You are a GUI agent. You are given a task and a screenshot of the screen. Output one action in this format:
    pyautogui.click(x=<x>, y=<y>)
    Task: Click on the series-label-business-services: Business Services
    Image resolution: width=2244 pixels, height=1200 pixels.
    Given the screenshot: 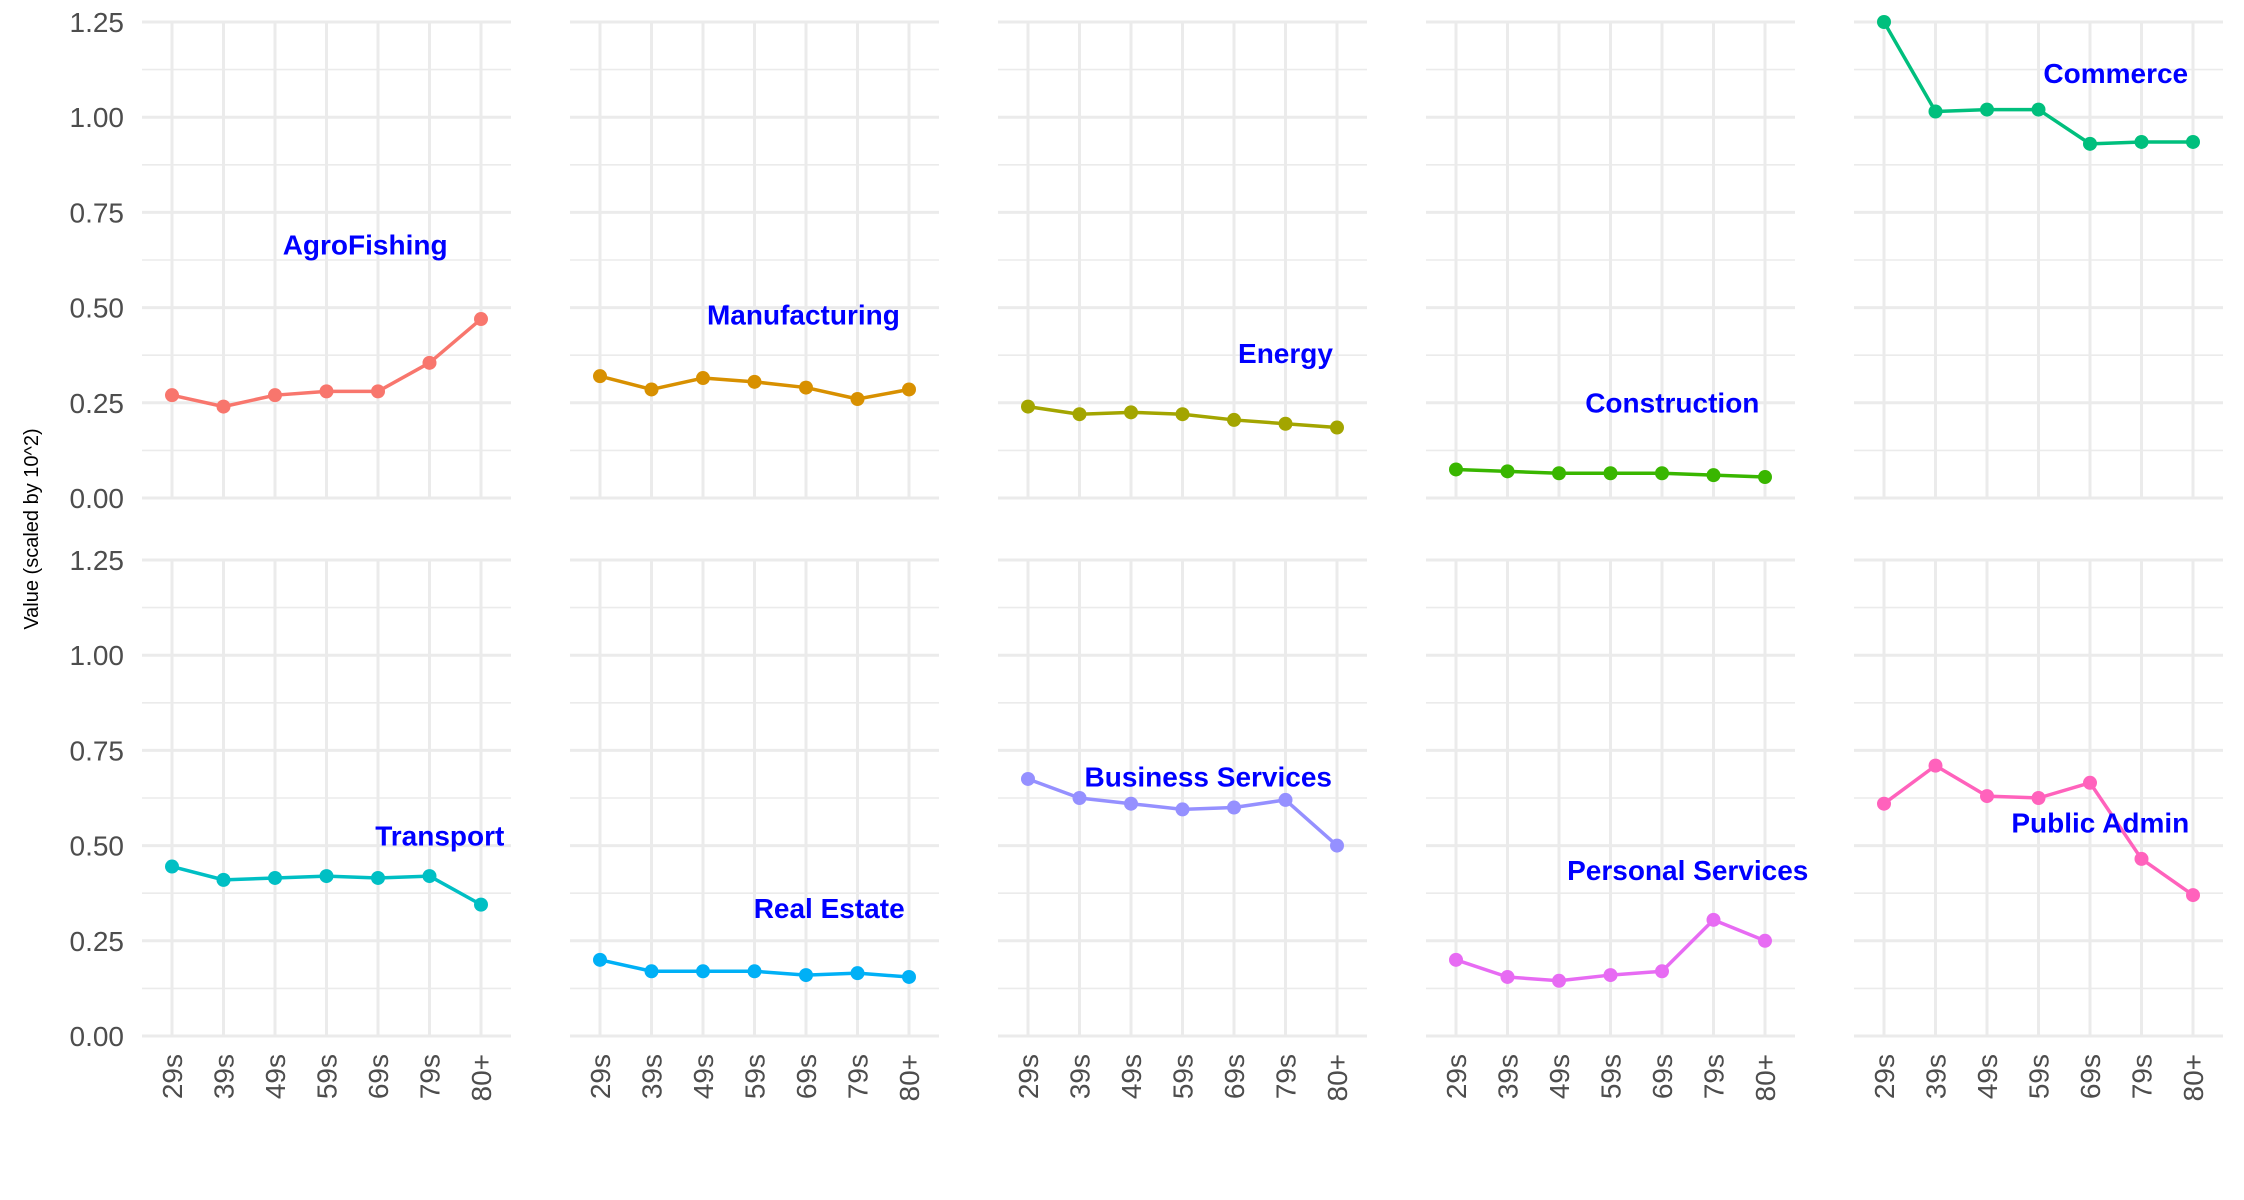 What is the action you would take?
    pyautogui.click(x=1209, y=777)
    